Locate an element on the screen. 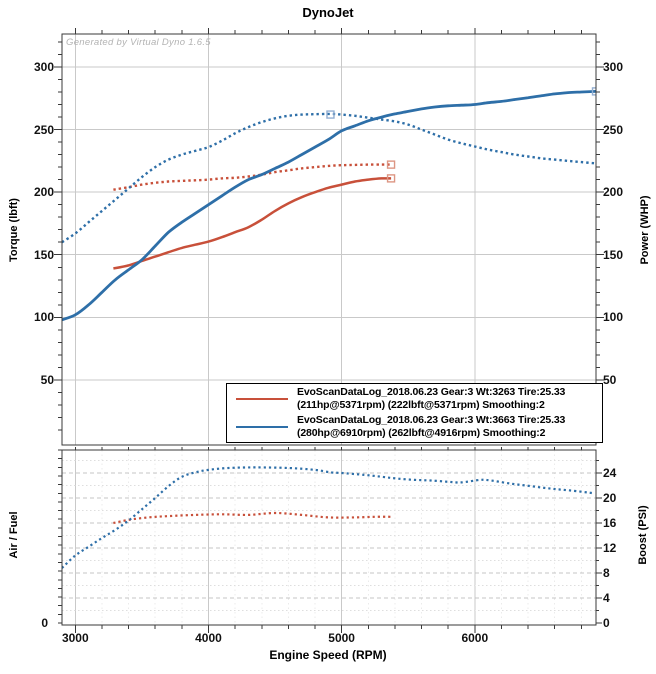 This screenshot has height=674, width=656. run-1-power-whp--curve is located at coordinates (252, 223).